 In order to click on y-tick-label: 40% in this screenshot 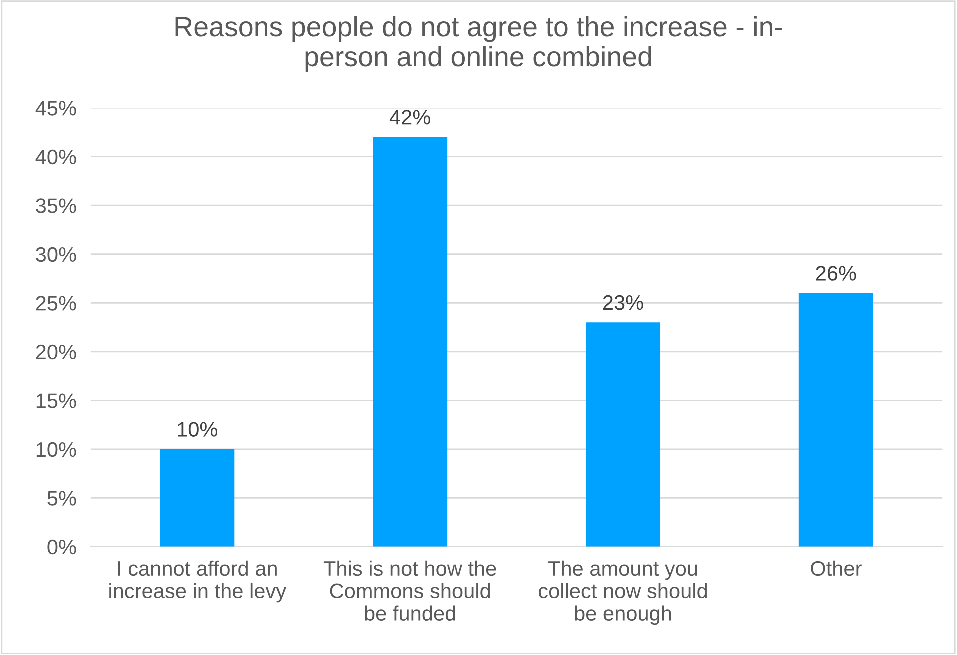, I will do `click(56, 157)`.